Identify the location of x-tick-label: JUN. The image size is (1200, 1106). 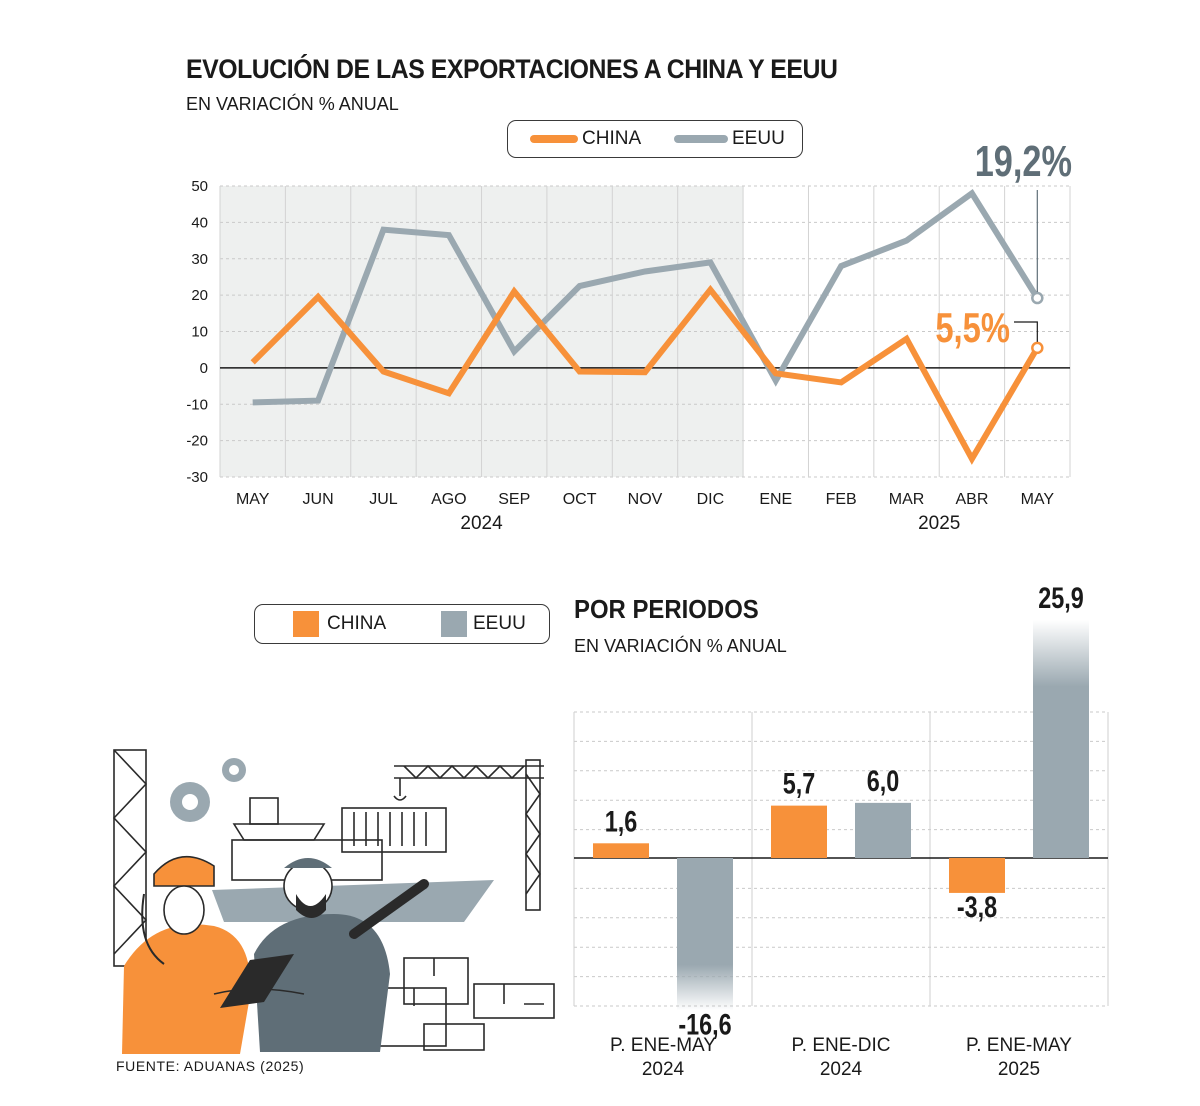
(318, 499).